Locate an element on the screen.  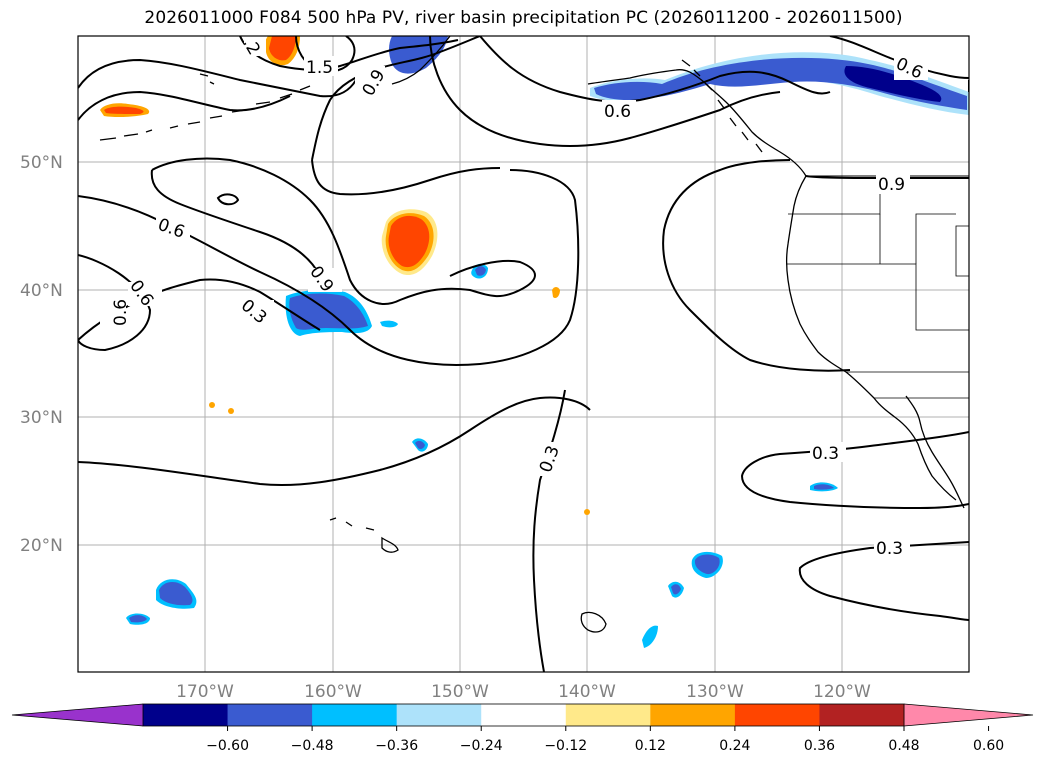
lon-label-140w: 140°W is located at coordinates (587, 692).